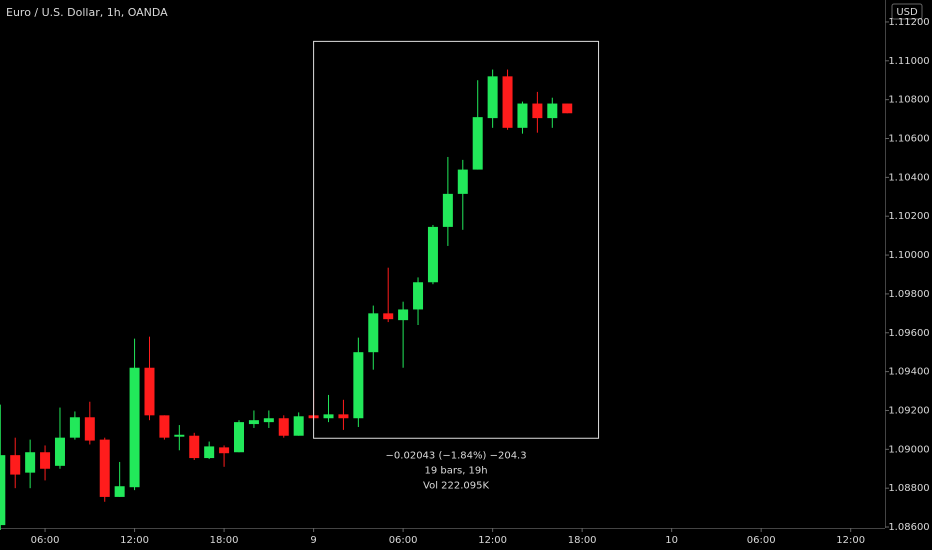 The width and height of the screenshot is (932, 550). Describe the element at coordinates (908, 100) in the screenshot. I see `y-tick-label: 1.10800` at that location.